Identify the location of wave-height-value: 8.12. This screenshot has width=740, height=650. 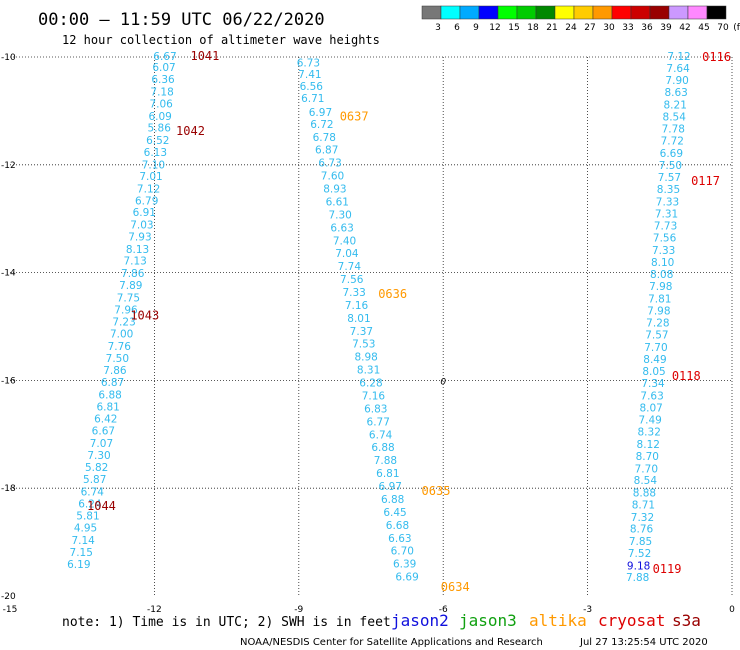
(648, 445).